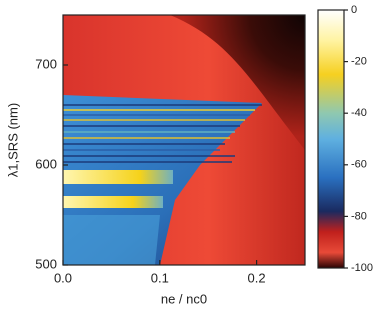 The image size is (381, 318). I want to click on y-tick-label: 600, so click(46, 163).